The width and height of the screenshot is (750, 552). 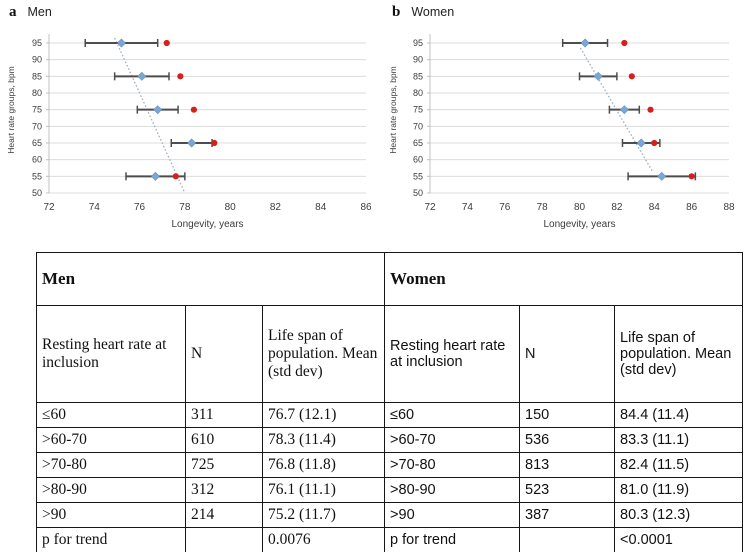 What do you see at coordinates (323, 354) in the screenshot?
I see `col-header-men-lifespan: Life span of population. Mean (std dev)` at bounding box center [323, 354].